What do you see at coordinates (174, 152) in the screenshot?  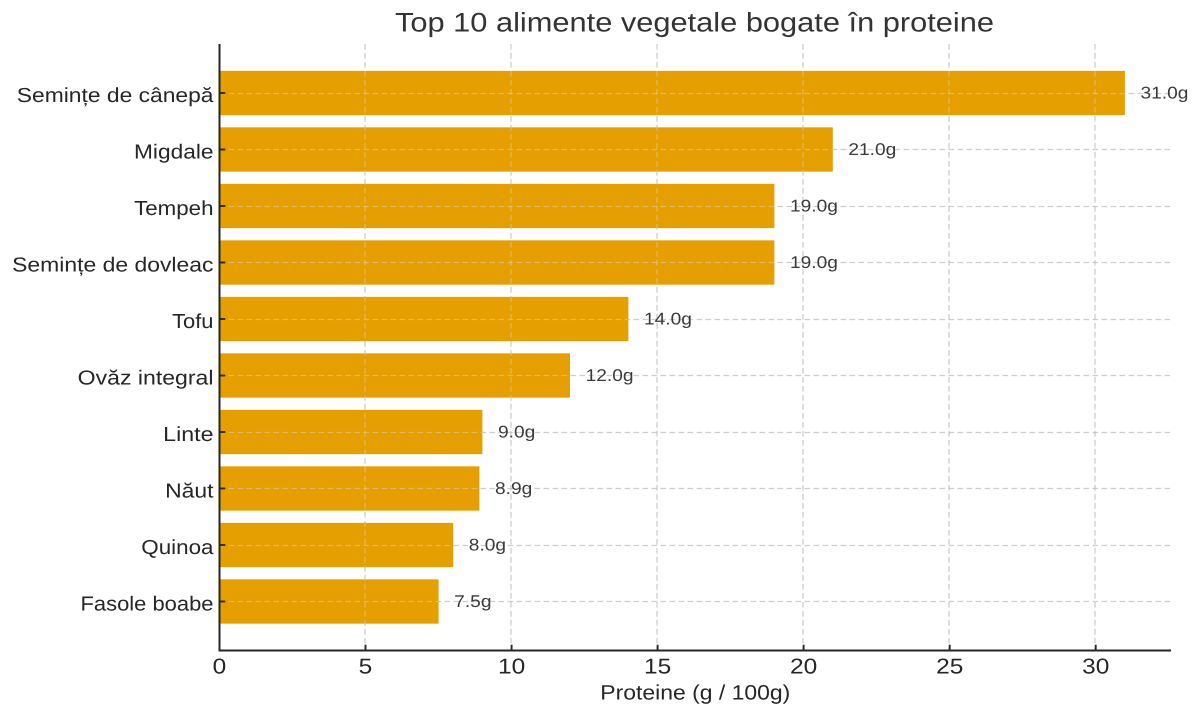 I see `svg-text: Migdale` at bounding box center [174, 152].